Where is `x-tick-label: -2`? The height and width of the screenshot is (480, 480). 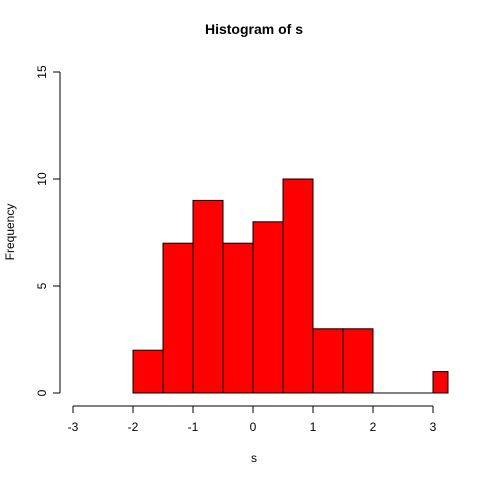 x-tick-label: -2 is located at coordinates (133, 427).